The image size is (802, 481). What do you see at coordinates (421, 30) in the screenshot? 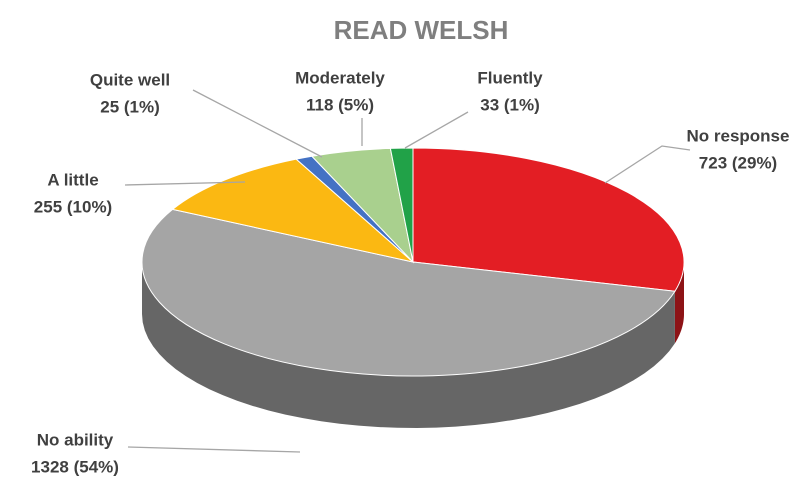
I see `chart-title: READ WELSH` at bounding box center [421, 30].